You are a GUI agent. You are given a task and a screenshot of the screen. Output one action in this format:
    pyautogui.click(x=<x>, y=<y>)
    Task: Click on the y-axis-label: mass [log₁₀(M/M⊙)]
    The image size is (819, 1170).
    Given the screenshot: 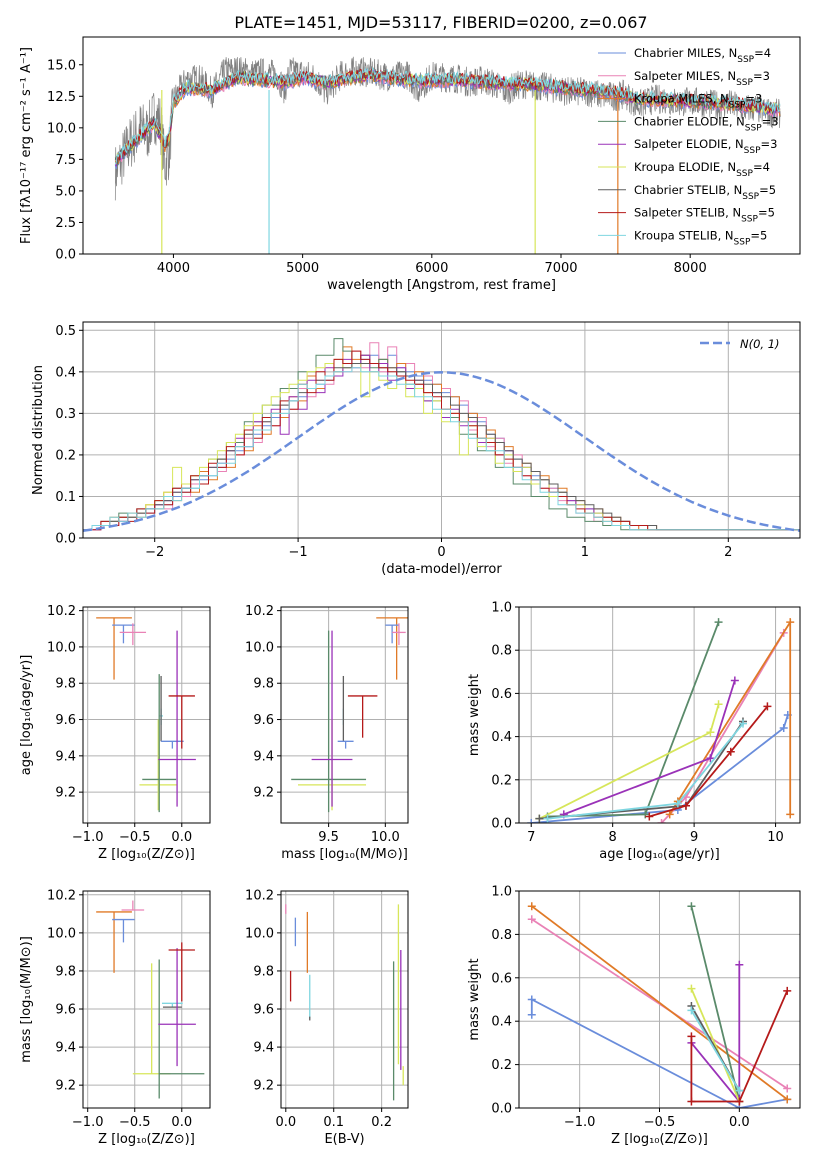 What is the action you would take?
    pyautogui.click(x=26, y=999)
    